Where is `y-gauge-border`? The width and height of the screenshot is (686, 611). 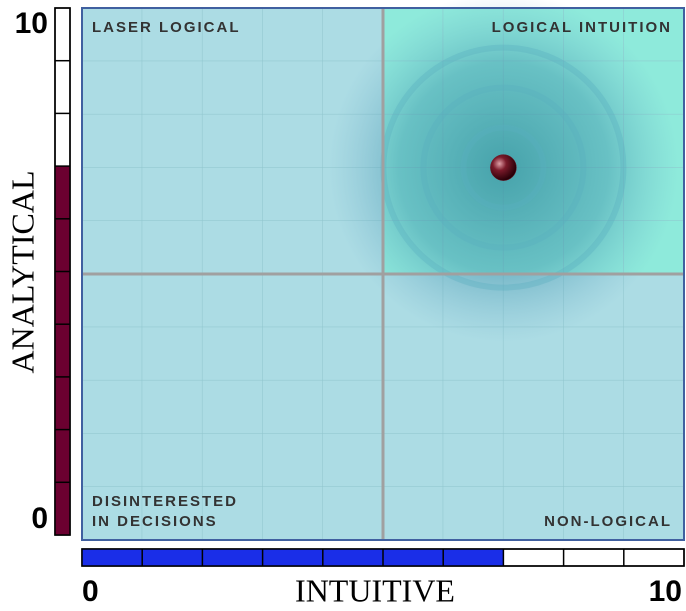 y-gauge-border is located at coordinates (62, 271).